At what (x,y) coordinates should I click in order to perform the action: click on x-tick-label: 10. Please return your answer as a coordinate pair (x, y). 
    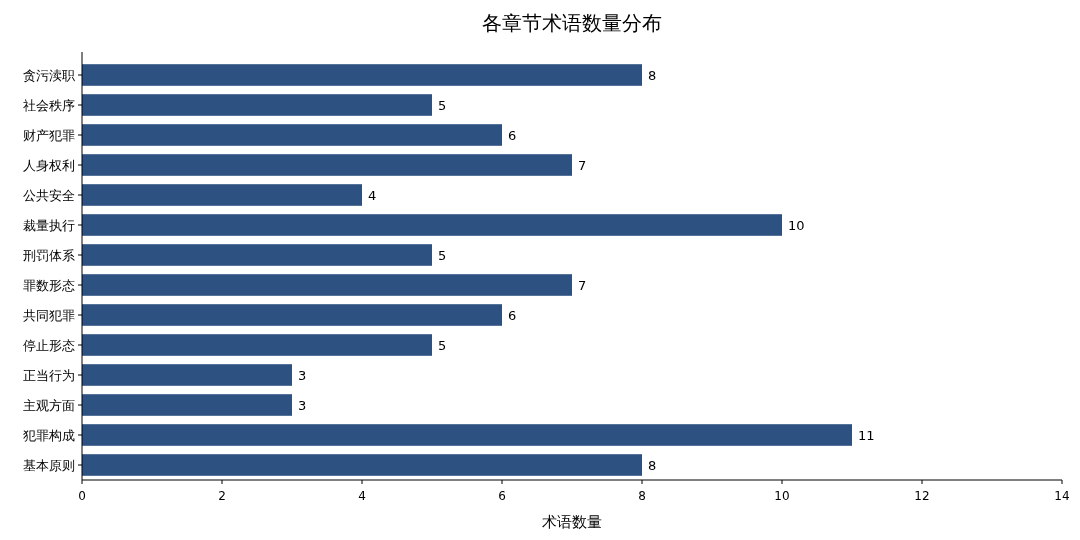
    Looking at the image, I should click on (782, 496).